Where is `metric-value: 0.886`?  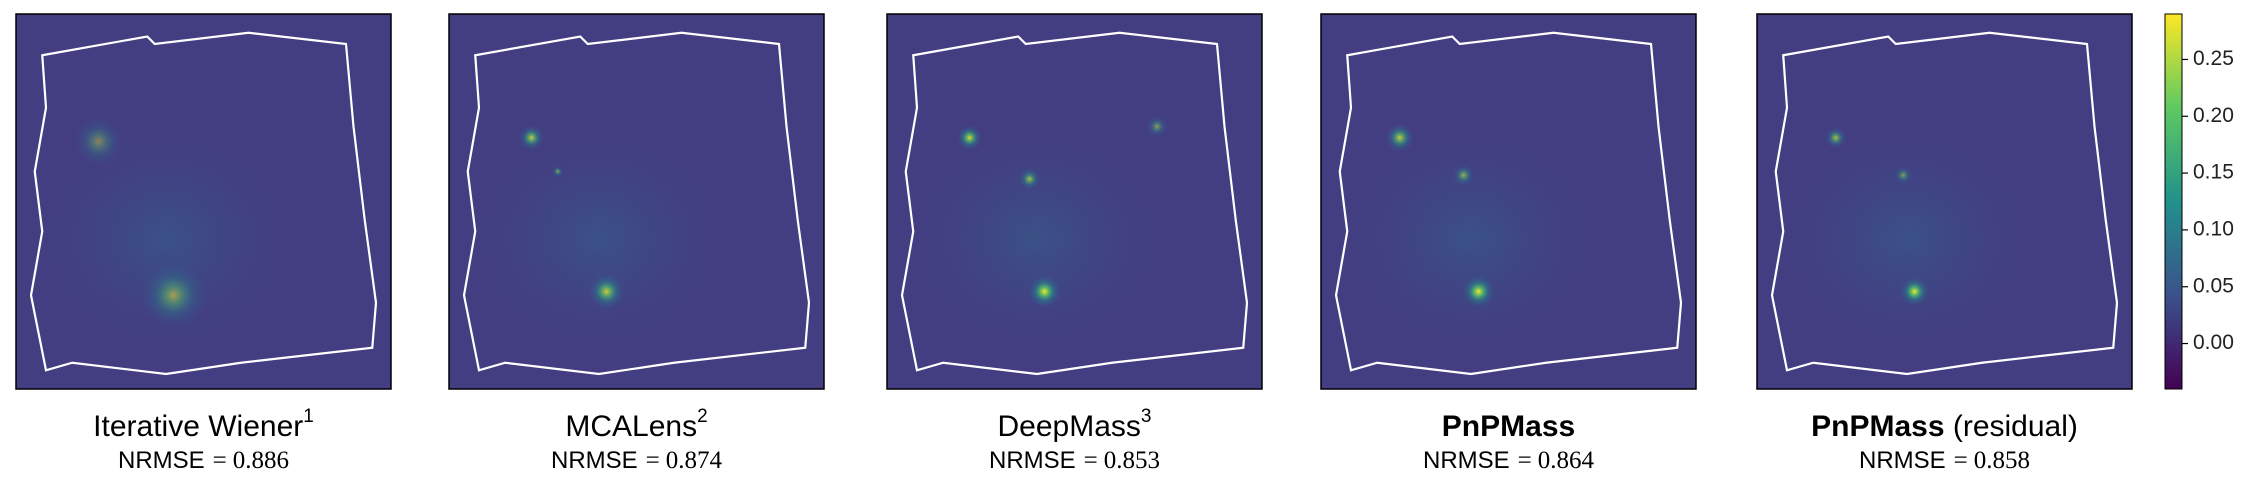
metric-value: 0.886 is located at coordinates (261, 460).